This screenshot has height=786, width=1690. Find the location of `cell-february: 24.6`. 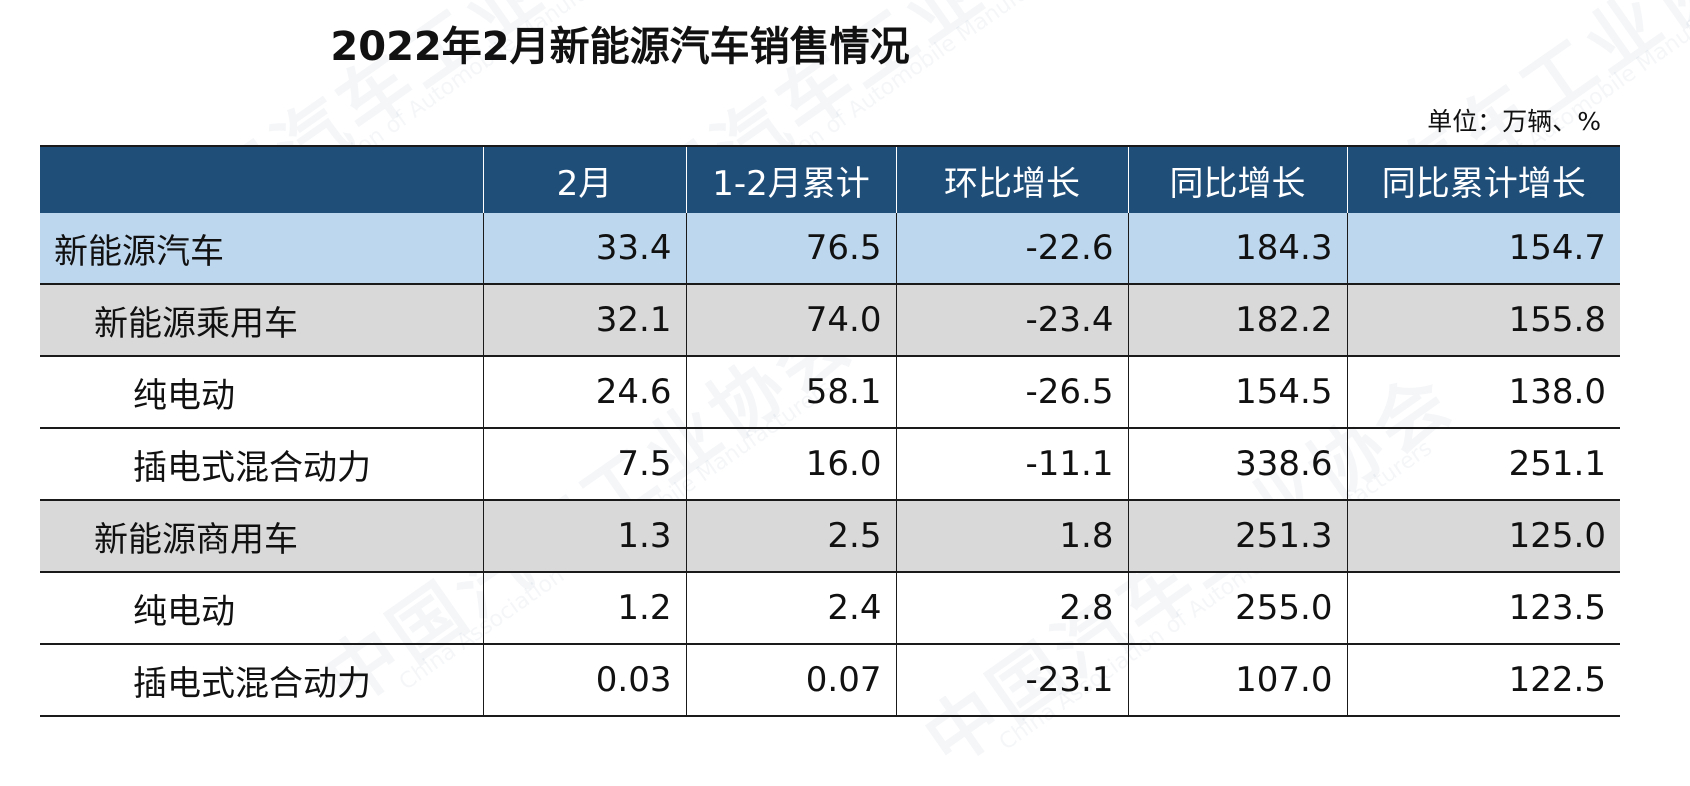

cell-february: 24.6 is located at coordinates (584, 392).